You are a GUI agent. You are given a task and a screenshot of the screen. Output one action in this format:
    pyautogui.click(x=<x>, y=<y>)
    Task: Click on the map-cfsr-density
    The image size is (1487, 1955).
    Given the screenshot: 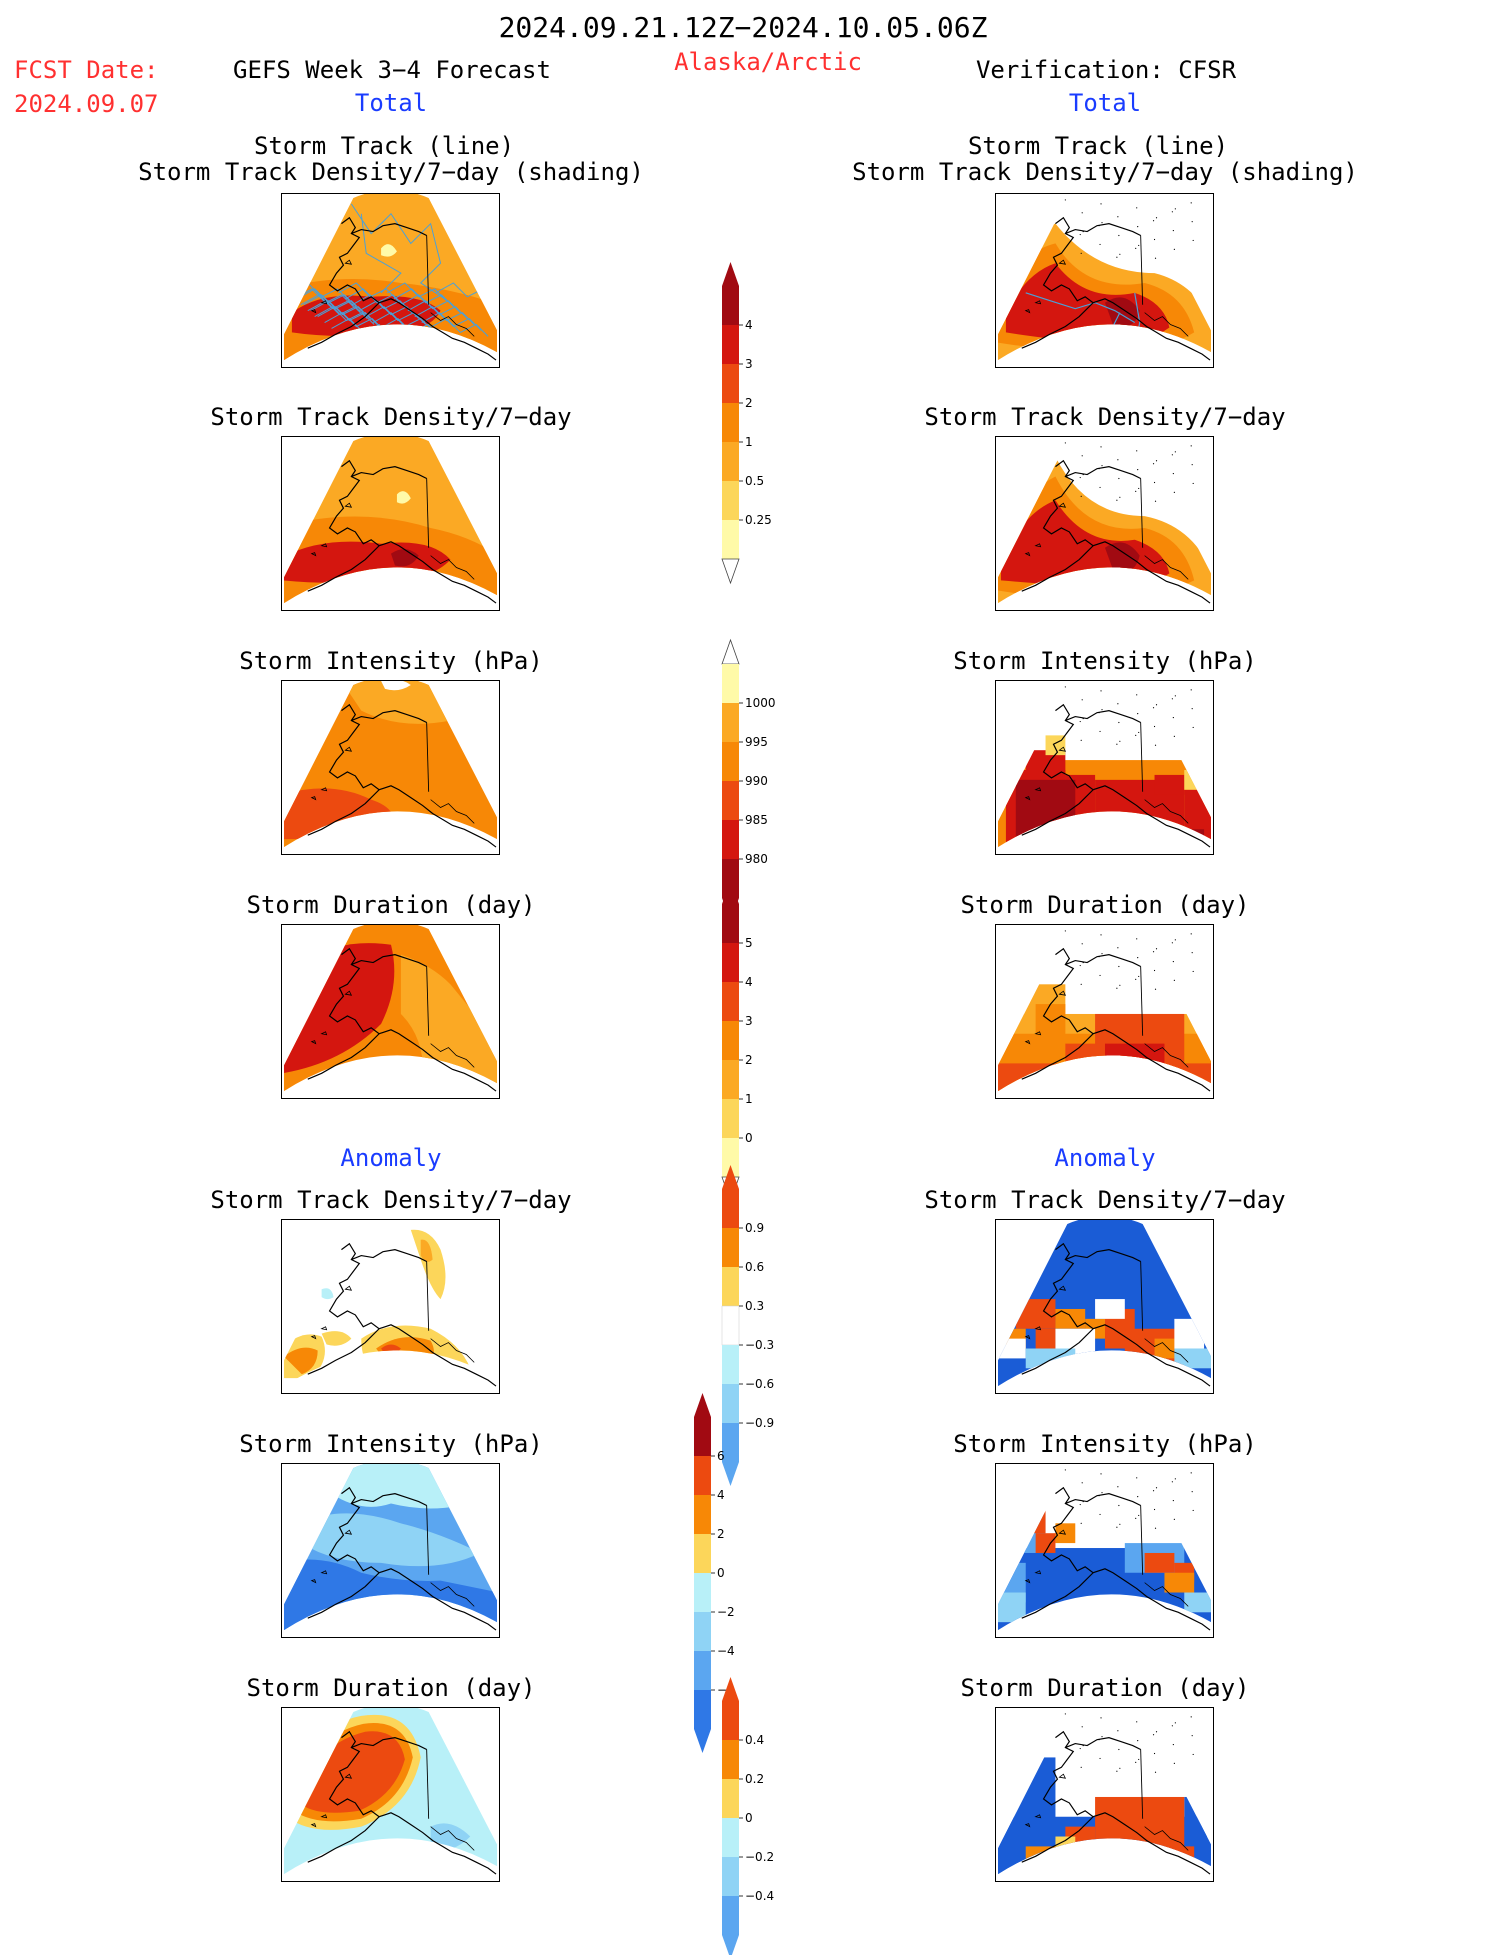 What is the action you would take?
    pyautogui.click(x=1104, y=523)
    